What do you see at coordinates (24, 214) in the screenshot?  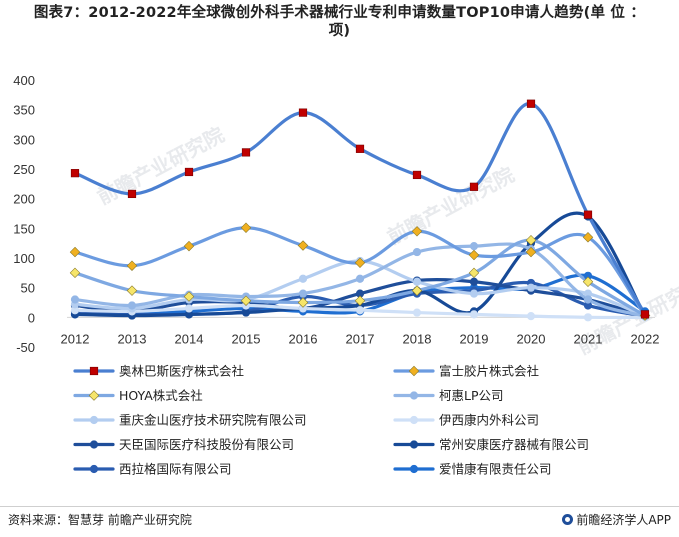 I see `y-axis: -50 0 50 100 150 200 250 300 350 400` at bounding box center [24, 214].